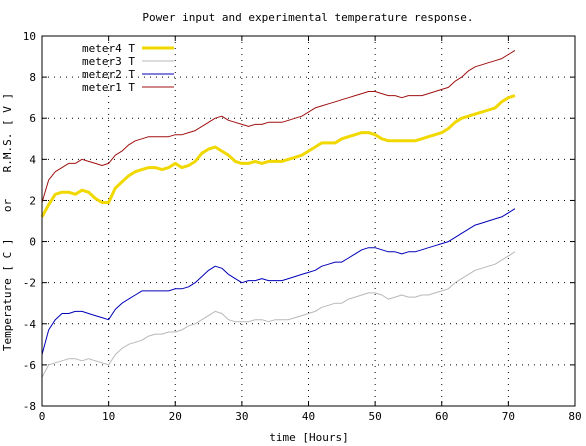  I want to click on legend-label: meter4 T, so click(108, 48).